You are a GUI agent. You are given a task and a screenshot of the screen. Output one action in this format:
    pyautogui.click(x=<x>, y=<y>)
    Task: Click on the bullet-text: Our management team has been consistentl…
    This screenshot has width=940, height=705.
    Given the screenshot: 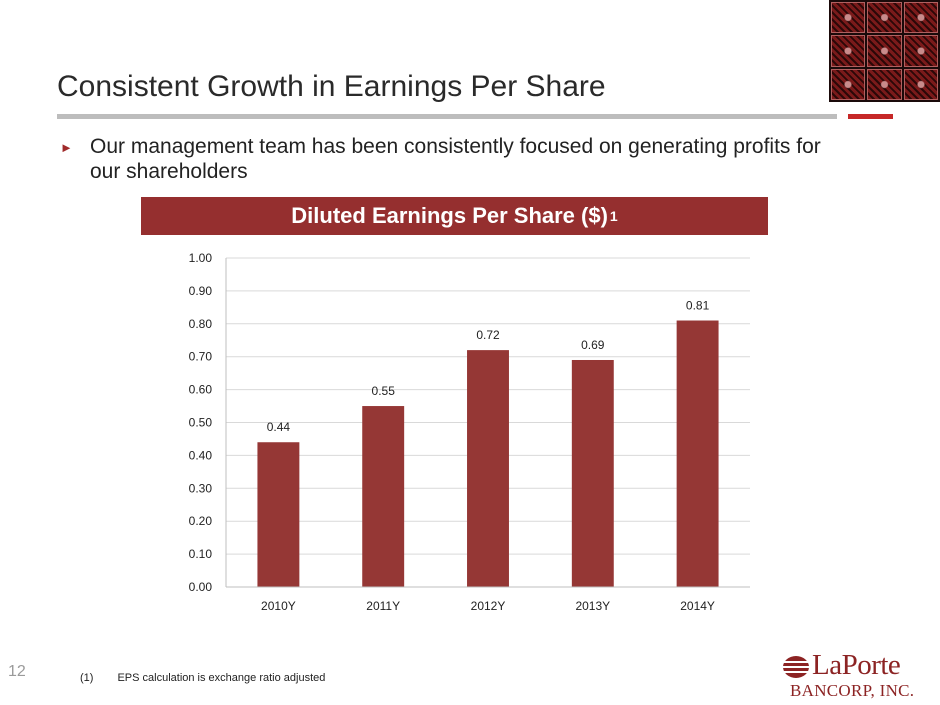 What is the action you would take?
    pyautogui.click(x=455, y=159)
    